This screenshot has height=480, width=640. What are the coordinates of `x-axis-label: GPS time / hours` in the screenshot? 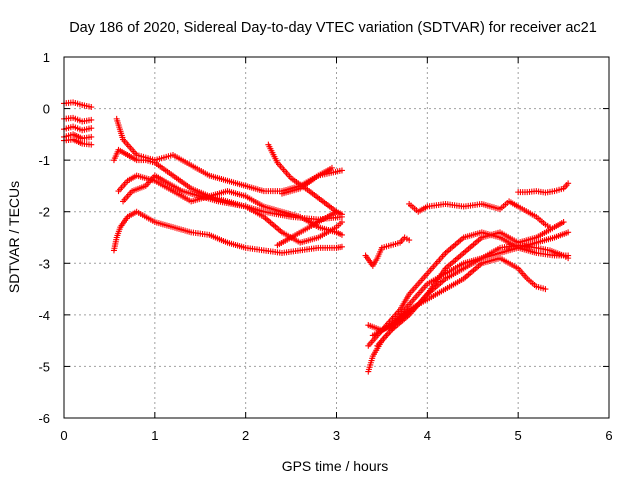 It's located at (335, 466).